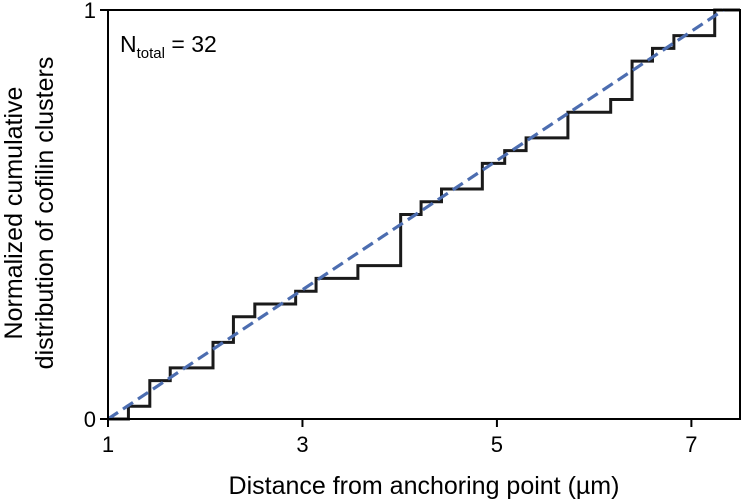 Image resolution: width=742 pixels, height=501 pixels. What do you see at coordinates (45, 213) in the screenshot?
I see `y-axis-label-line-2: distribution of cofilin clusters` at bounding box center [45, 213].